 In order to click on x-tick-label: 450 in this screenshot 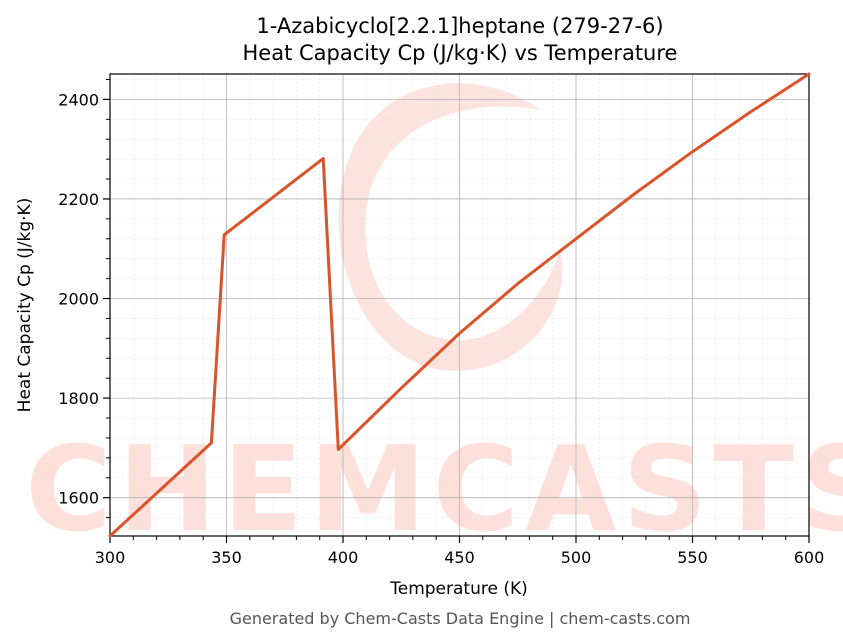, I will do `click(459, 557)`.